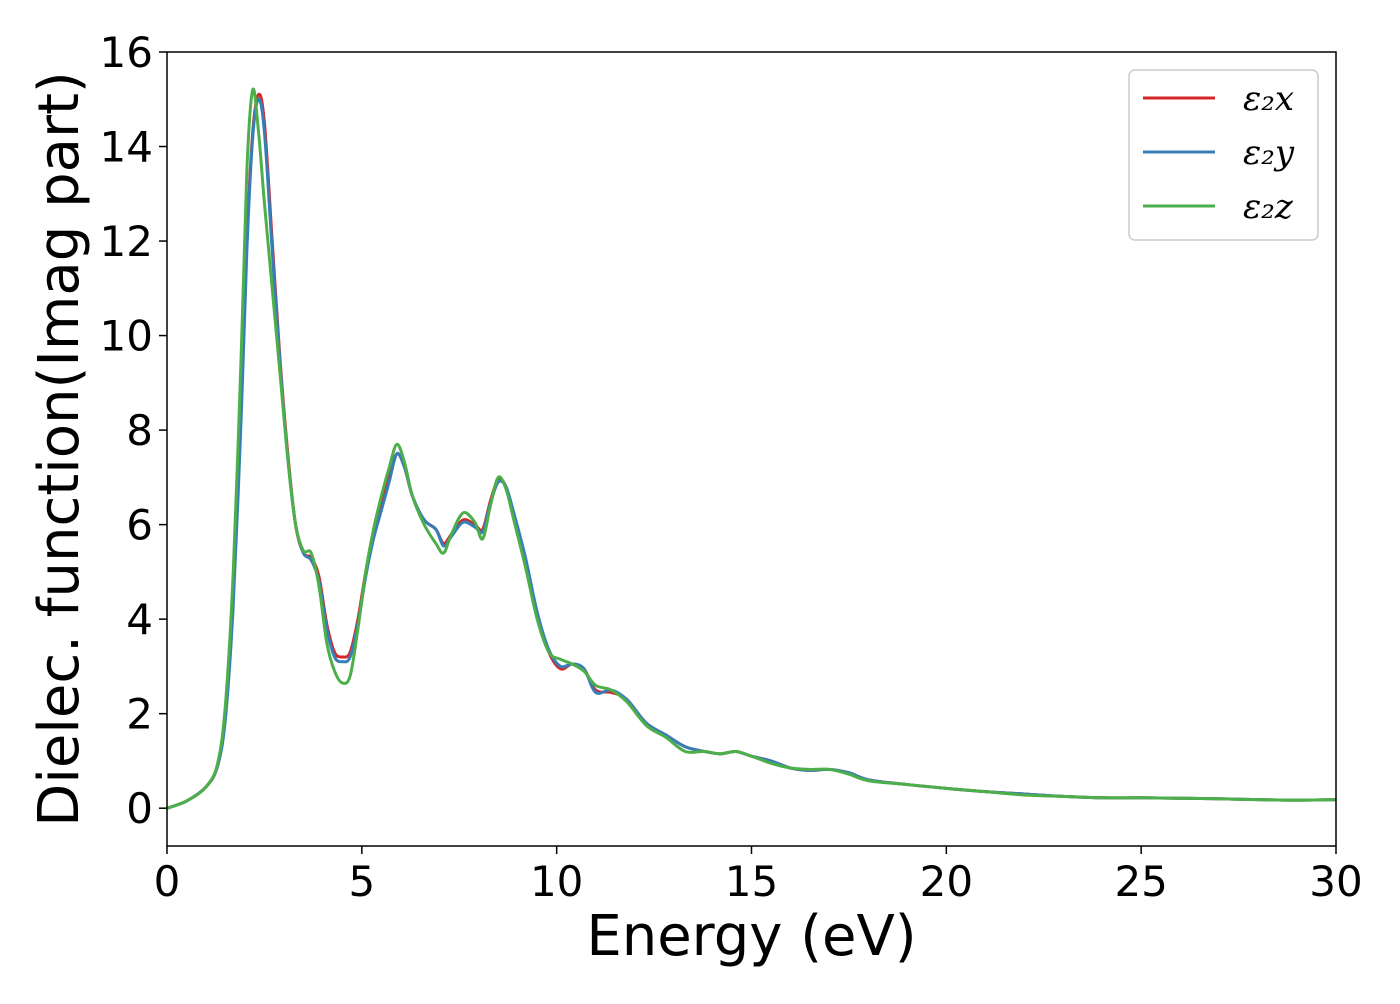  Describe the element at coordinates (126, 147) in the screenshot. I see `y-tick-label: 14` at that location.